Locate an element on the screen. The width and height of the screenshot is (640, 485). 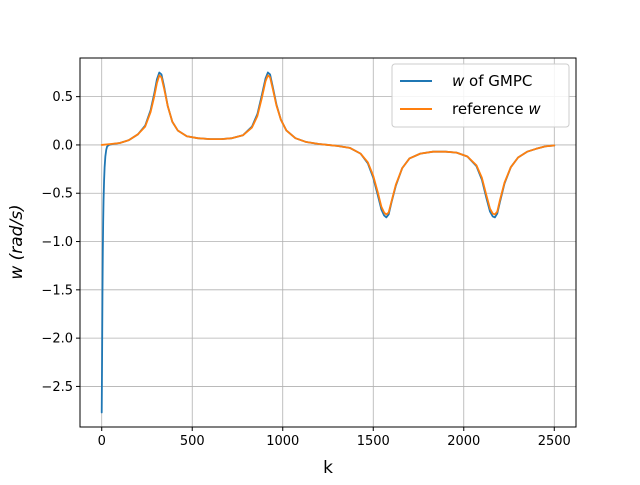
legend-label-reference: reference w is located at coordinates (496, 109).